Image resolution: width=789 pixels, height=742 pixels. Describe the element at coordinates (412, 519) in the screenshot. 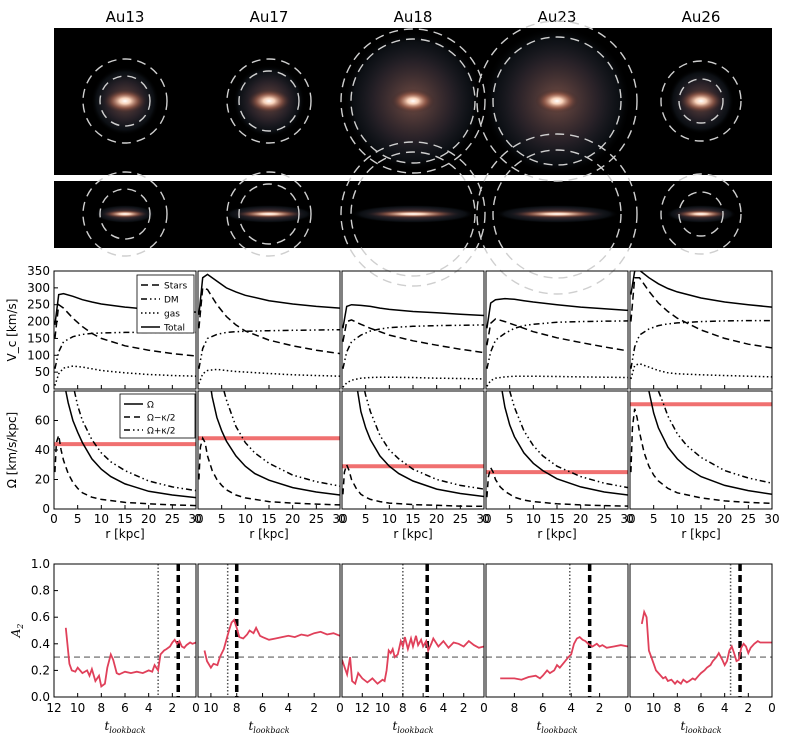

I see `x-tick-label: 15` at that location.